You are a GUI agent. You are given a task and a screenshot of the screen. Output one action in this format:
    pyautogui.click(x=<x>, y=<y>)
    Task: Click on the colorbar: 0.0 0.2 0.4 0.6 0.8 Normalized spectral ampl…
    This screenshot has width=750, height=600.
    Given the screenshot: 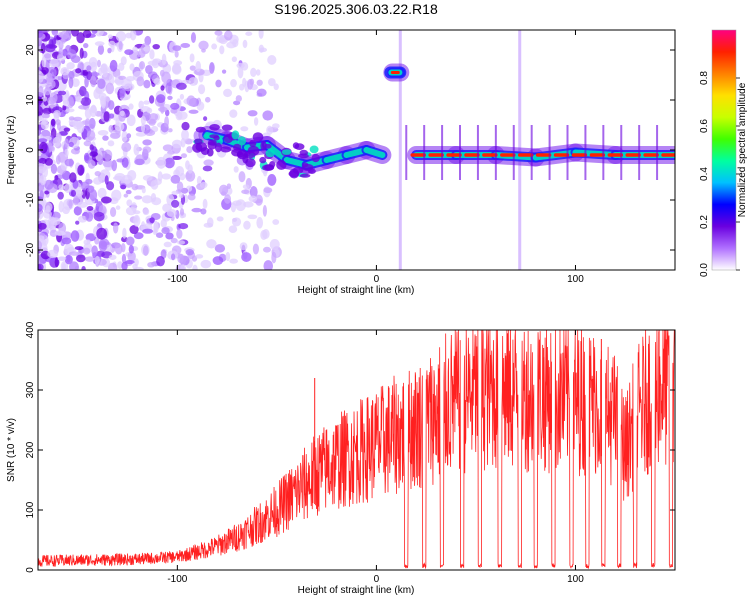 What is the action you would take?
    pyautogui.click(x=723, y=153)
    